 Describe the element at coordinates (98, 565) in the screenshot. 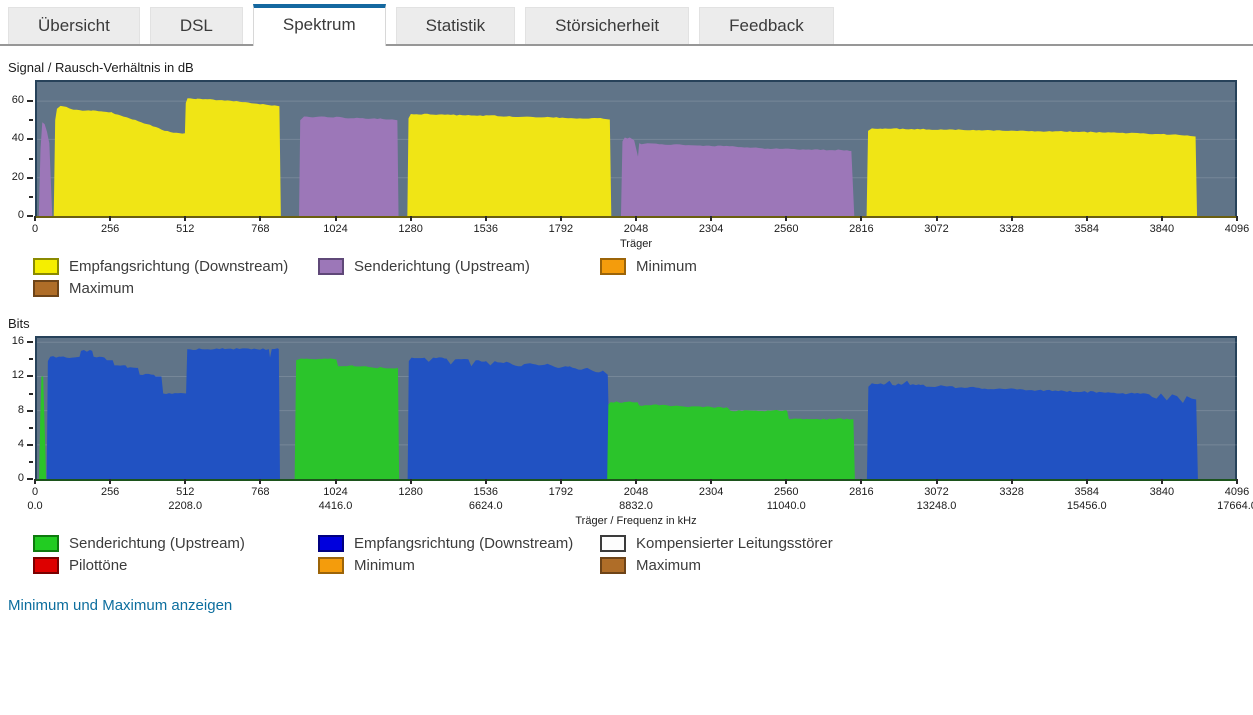

I see `legend-label: Pilottöne` at that location.